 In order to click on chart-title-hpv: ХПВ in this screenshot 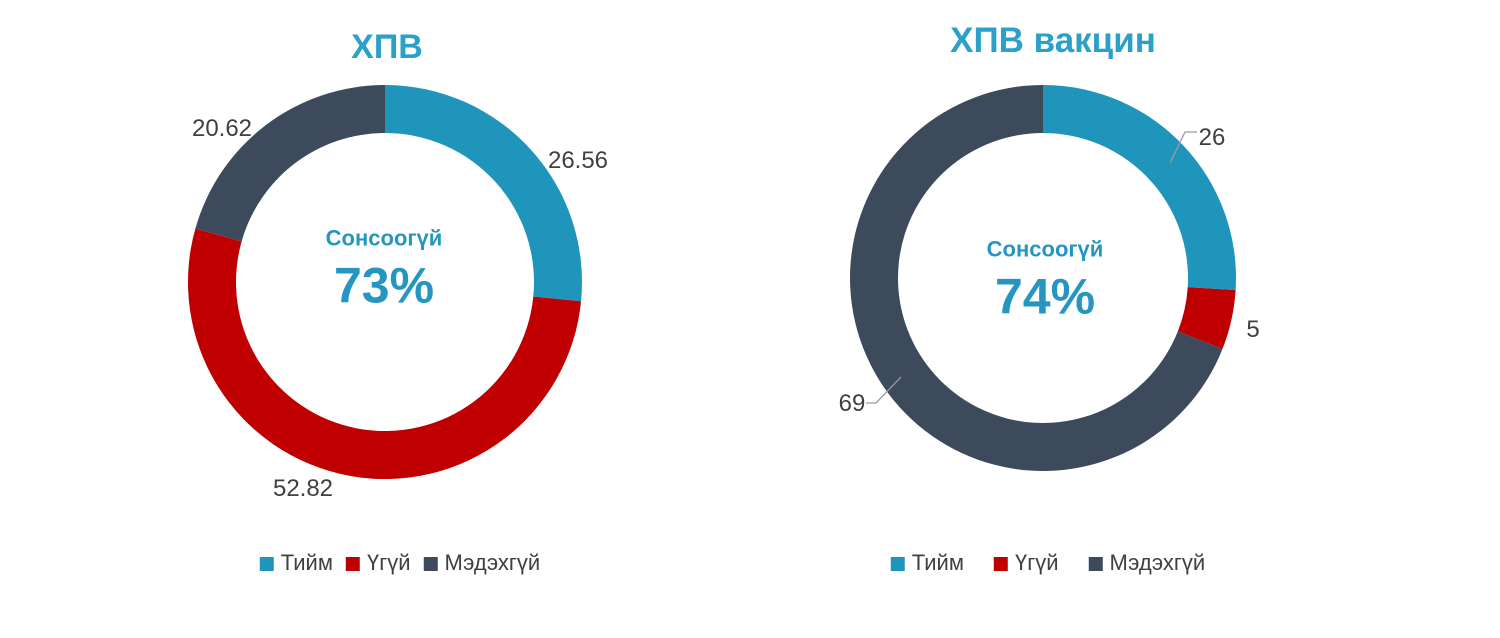, I will do `click(387, 47)`.